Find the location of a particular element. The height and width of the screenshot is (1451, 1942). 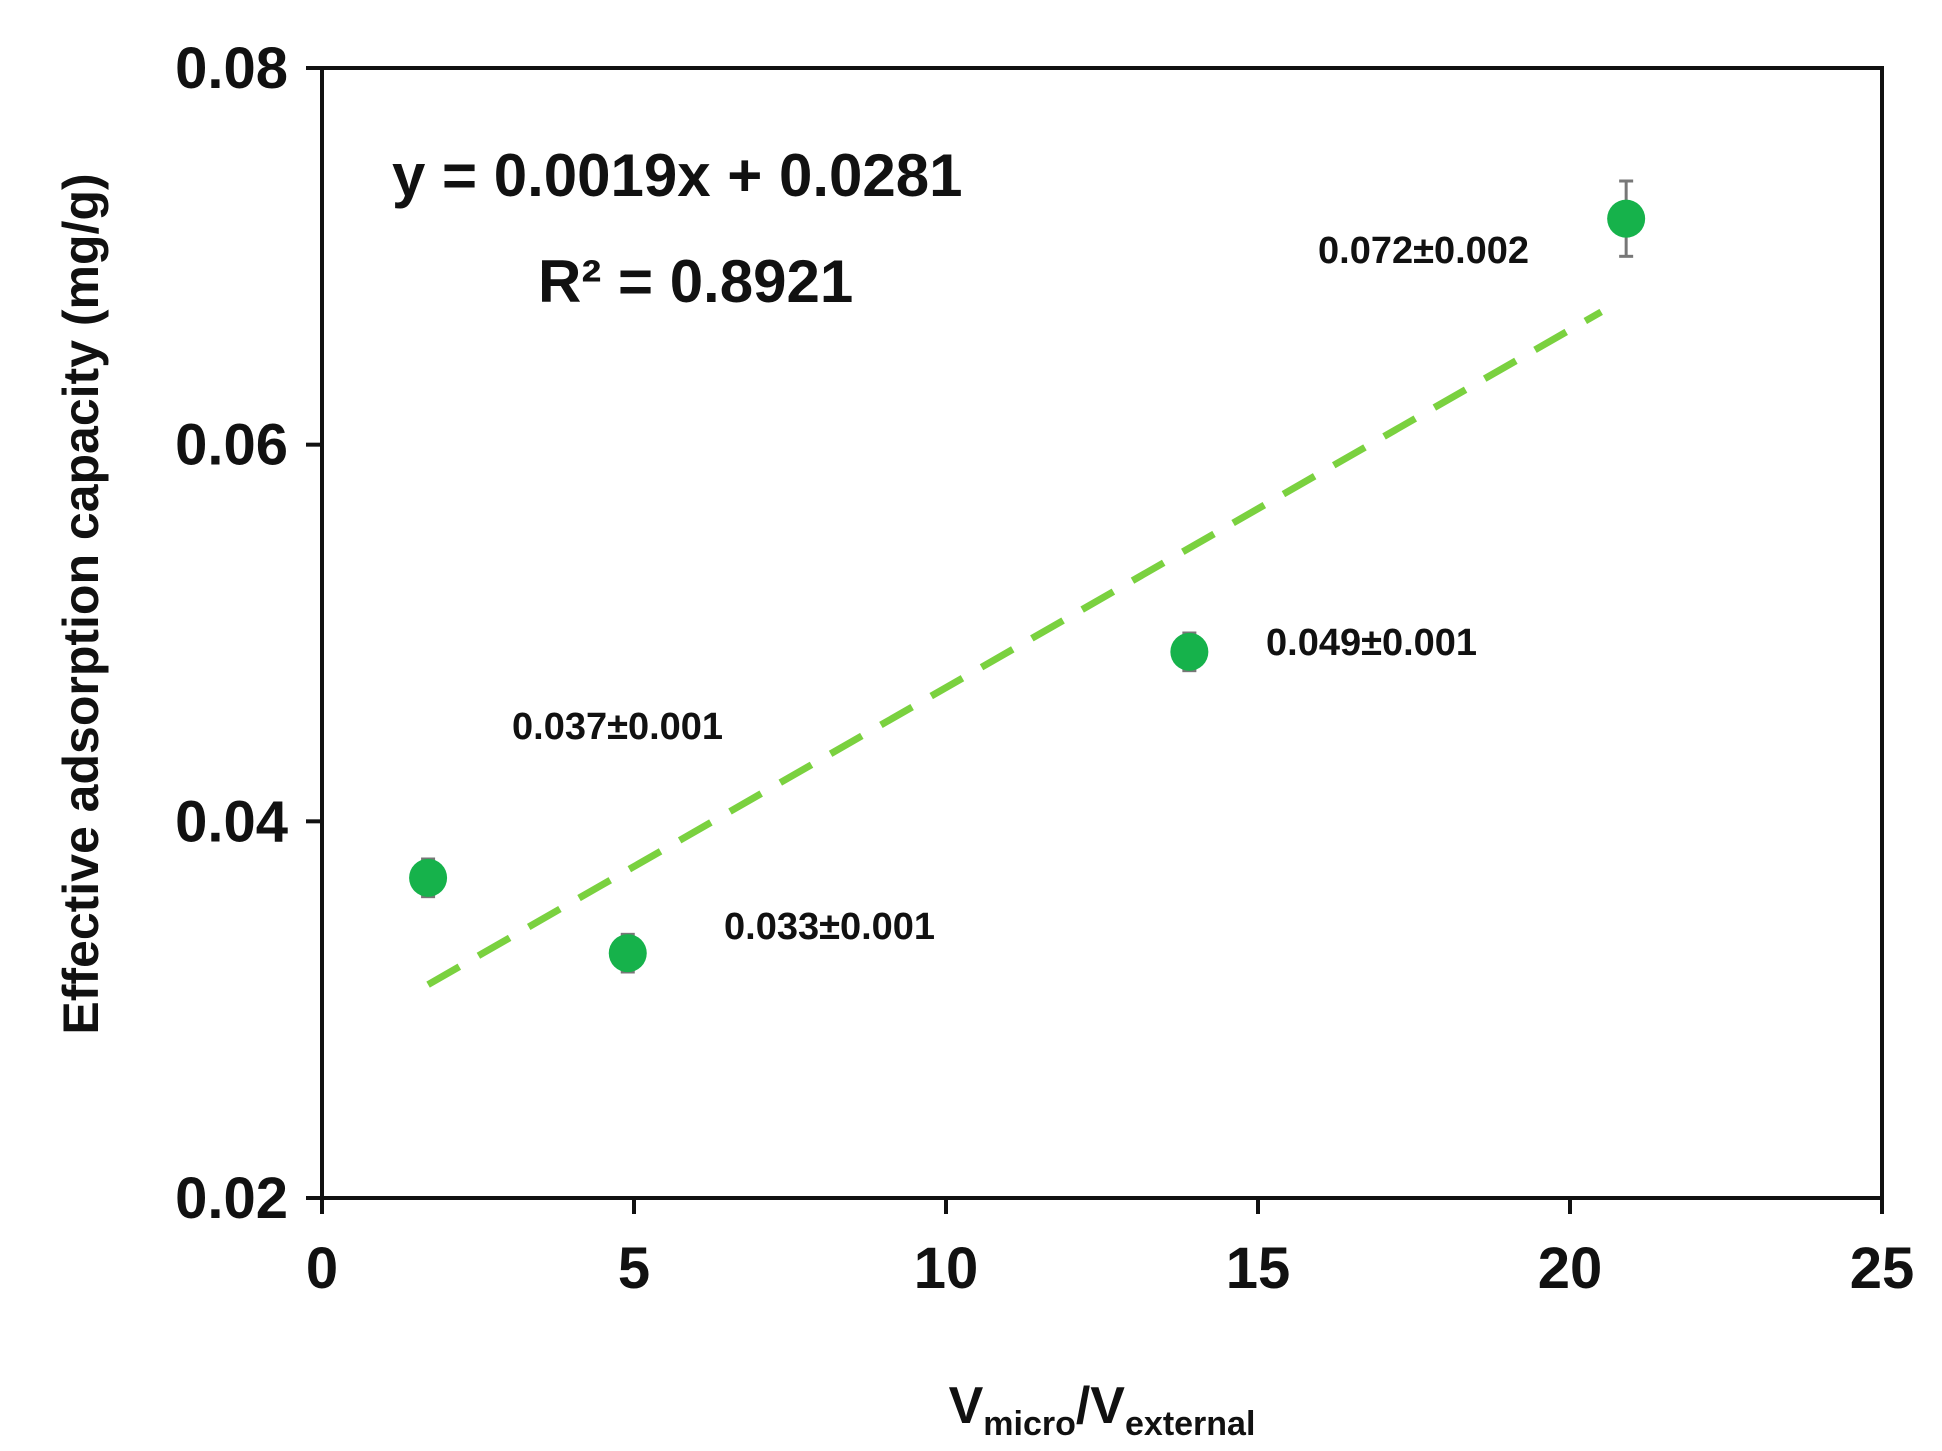

y-tick-label: 0.08 is located at coordinates (231, 68).